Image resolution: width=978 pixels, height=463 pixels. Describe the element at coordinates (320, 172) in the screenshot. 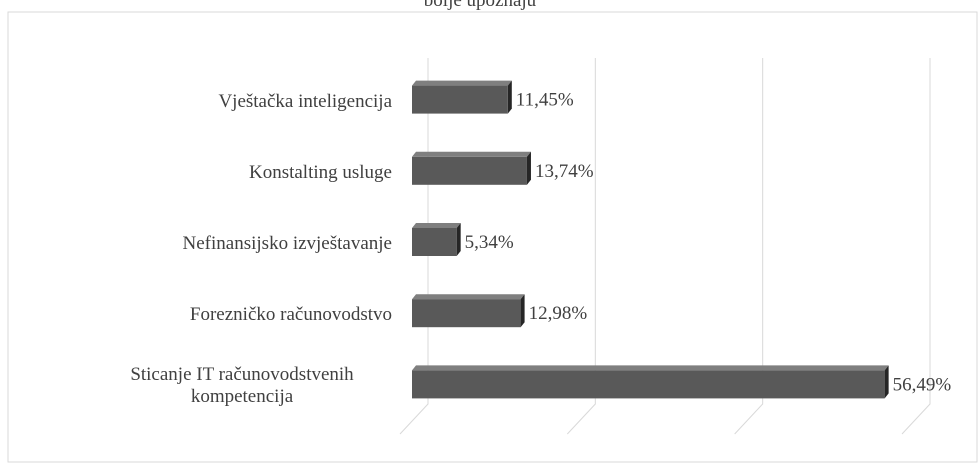

I see `category-label: Konstalting usluge` at that location.